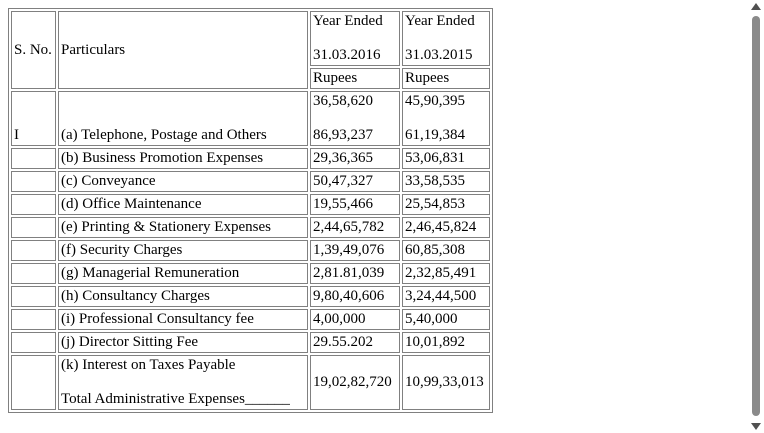 Image resolution: width=764 pixels, height=433 pixels. Describe the element at coordinates (355, 382) in the screenshot. I see `total-value-2016: 19,02,82,720` at that location.